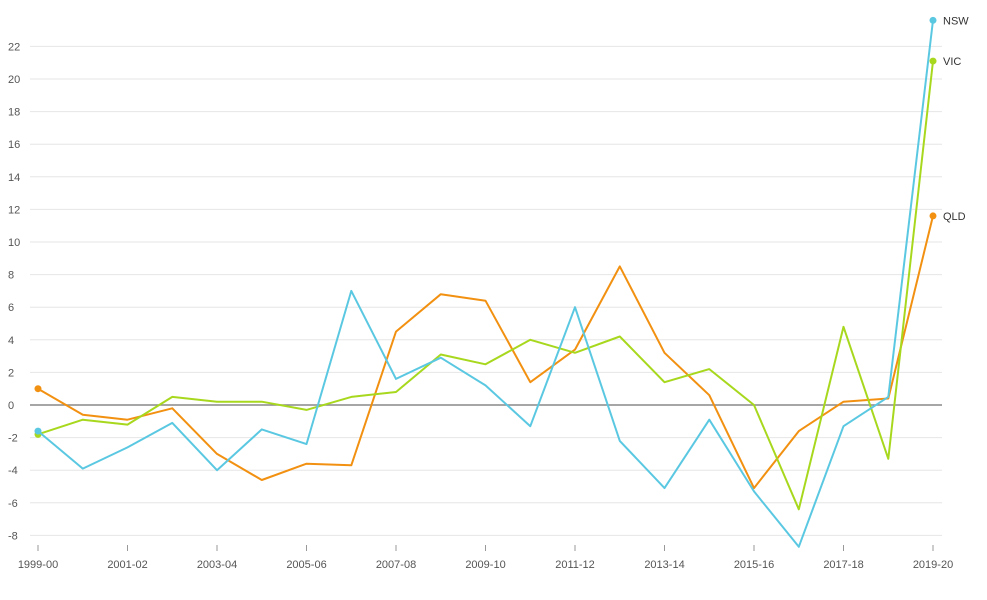  Describe the element at coordinates (11, 308) in the screenshot. I see `y-tick-label: 6` at that location.